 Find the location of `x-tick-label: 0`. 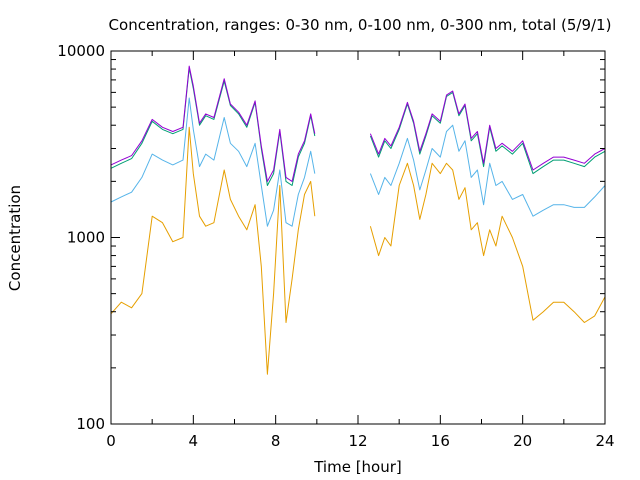

x-tick-label: 0 is located at coordinates (111, 441).